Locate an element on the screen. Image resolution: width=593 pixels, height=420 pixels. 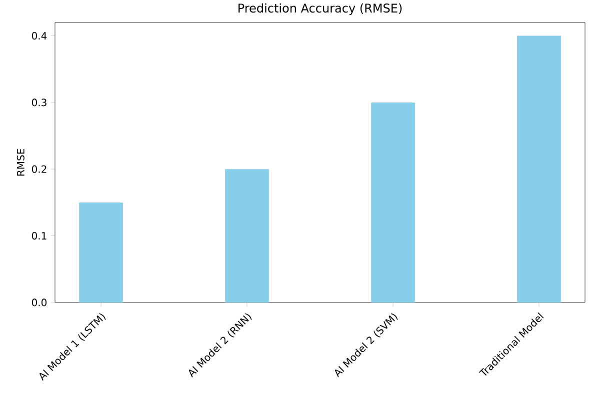
y-axis-title: RMSE is located at coordinates (20, 162).